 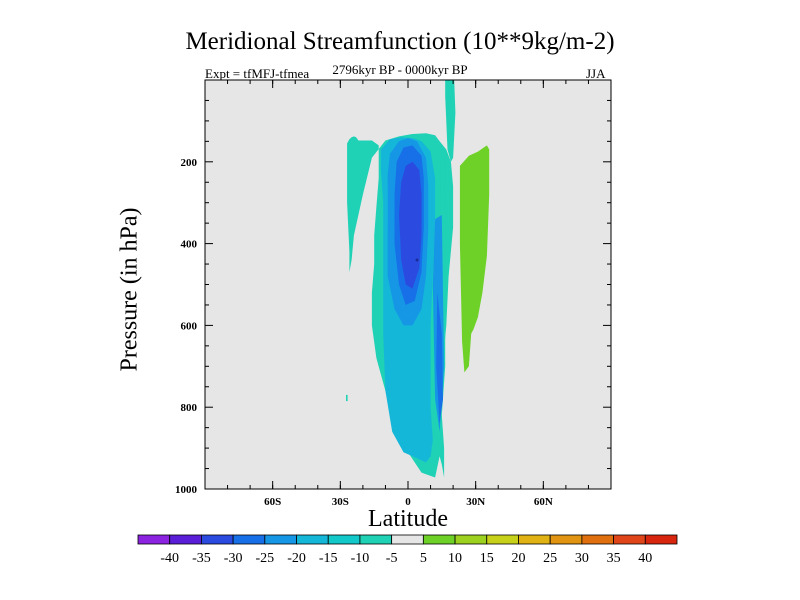 I want to click on contour-layer, so click(x=418, y=279).